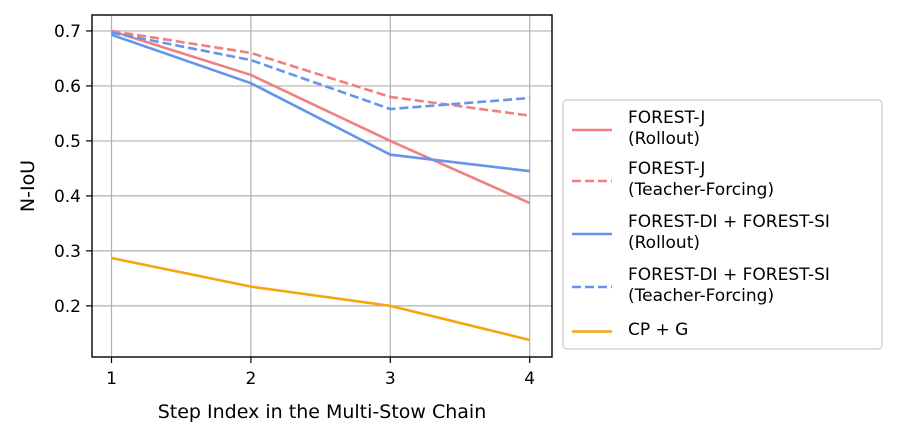 This screenshot has width=897, height=437. I want to click on y-tick-label: 0.3, so click(67, 252).